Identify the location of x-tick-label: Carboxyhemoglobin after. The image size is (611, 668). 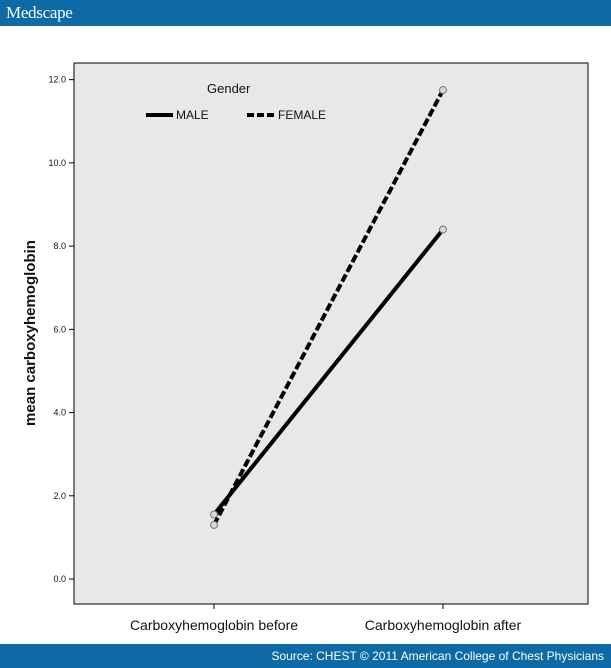
(443, 625).